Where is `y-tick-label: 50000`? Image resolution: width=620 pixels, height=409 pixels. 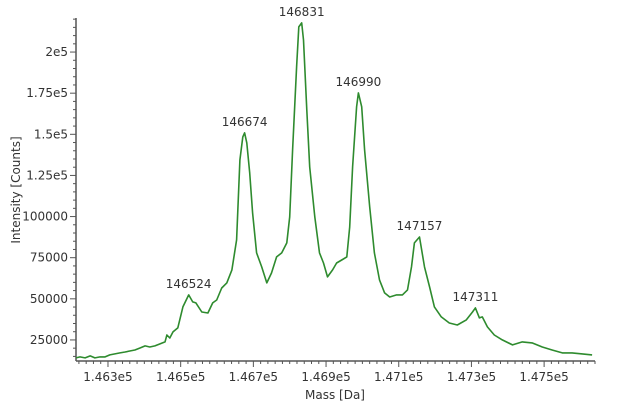 y-tick-label: 50000 is located at coordinates (49, 299).